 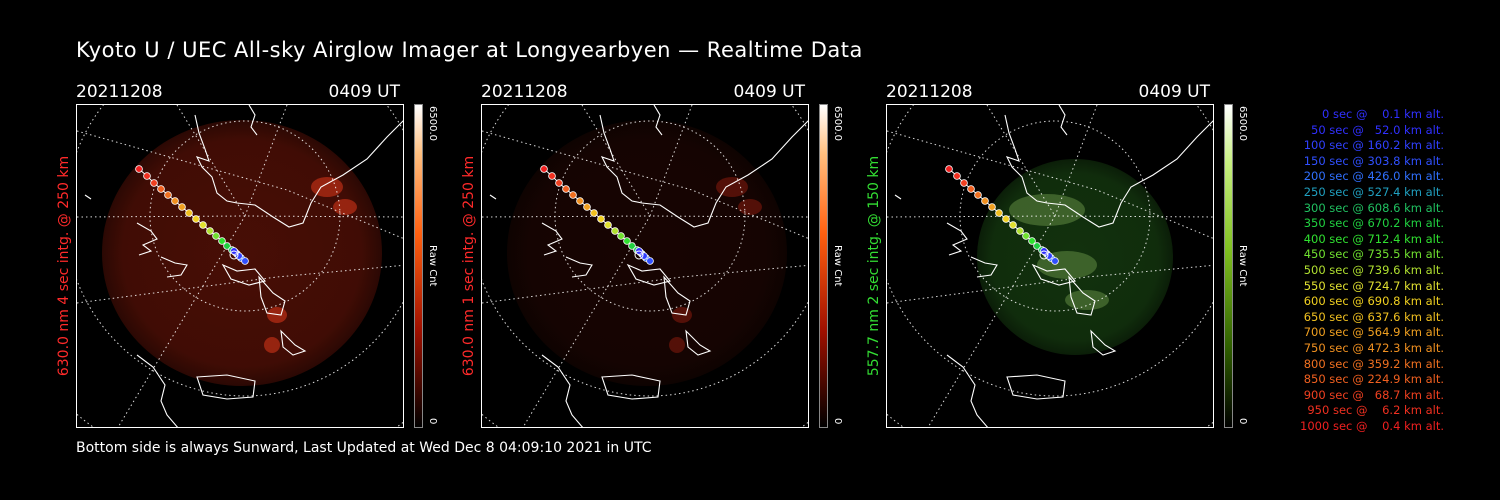 What do you see at coordinates (1373, 394) in the screenshot?
I see `legend-row: 900 sec @ 68.7 km alt.` at bounding box center [1373, 394].